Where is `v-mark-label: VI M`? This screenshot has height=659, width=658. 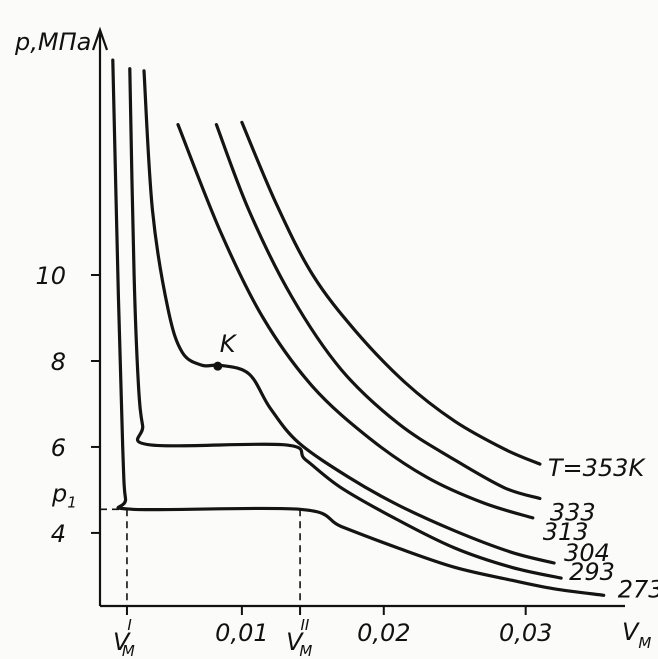 v-mark-label: VI M is located at coordinates (124, 637).